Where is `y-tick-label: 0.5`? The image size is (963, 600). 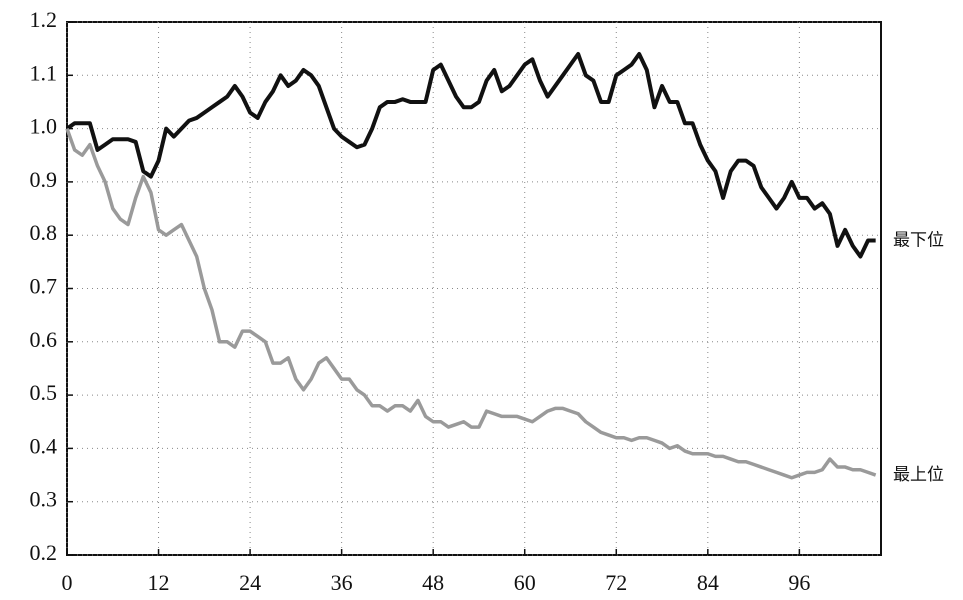 y-tick-label: 0.5 is located at coordinates (44, 392).